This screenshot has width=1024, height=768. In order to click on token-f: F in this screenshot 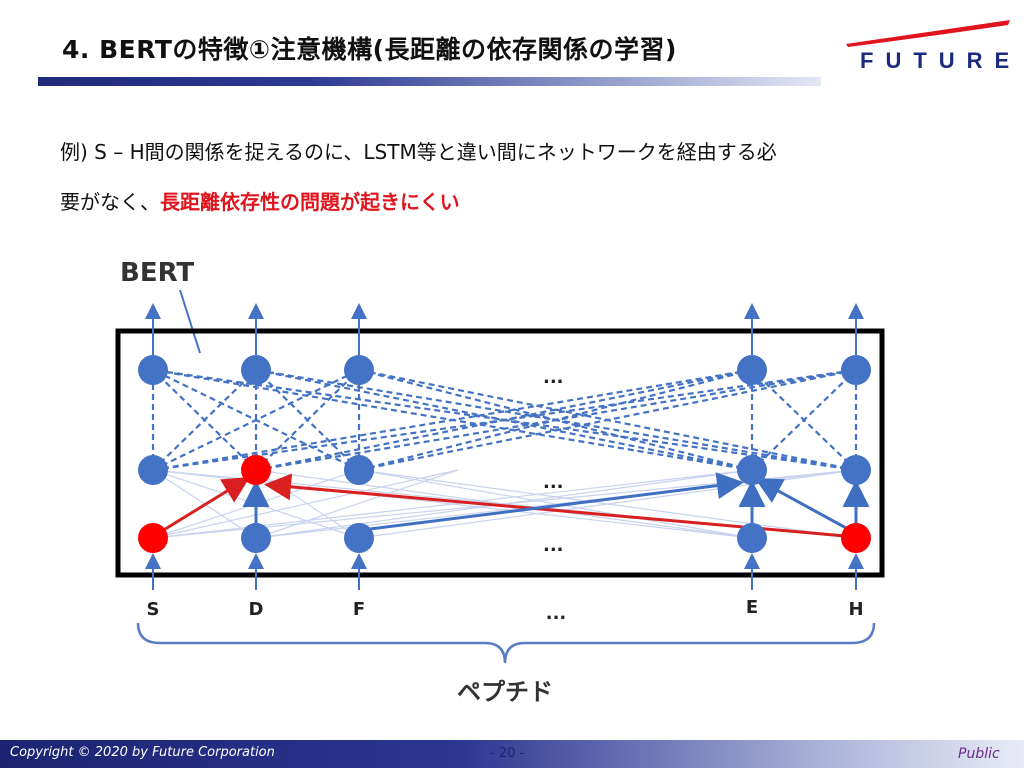, I will do `click(359, 609)`.